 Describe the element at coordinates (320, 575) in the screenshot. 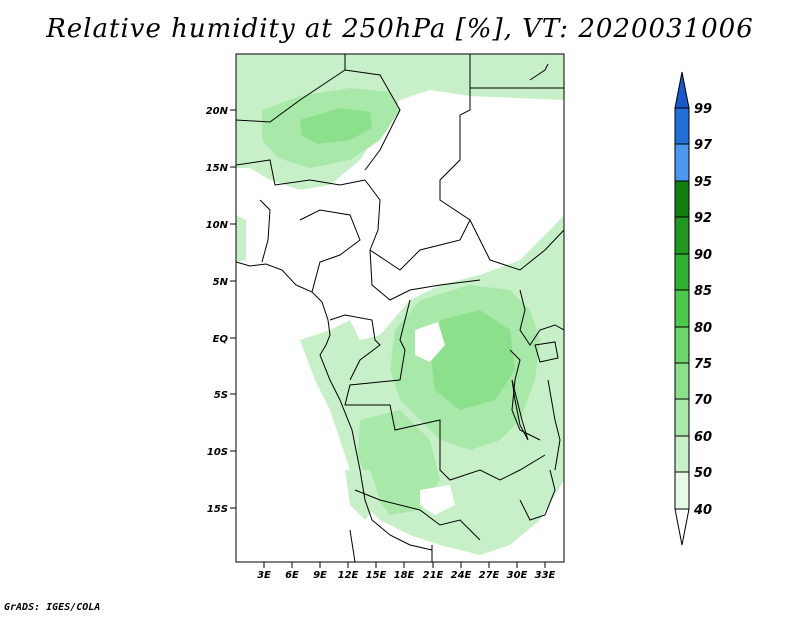

I see `lon-label: 9E` at that location.